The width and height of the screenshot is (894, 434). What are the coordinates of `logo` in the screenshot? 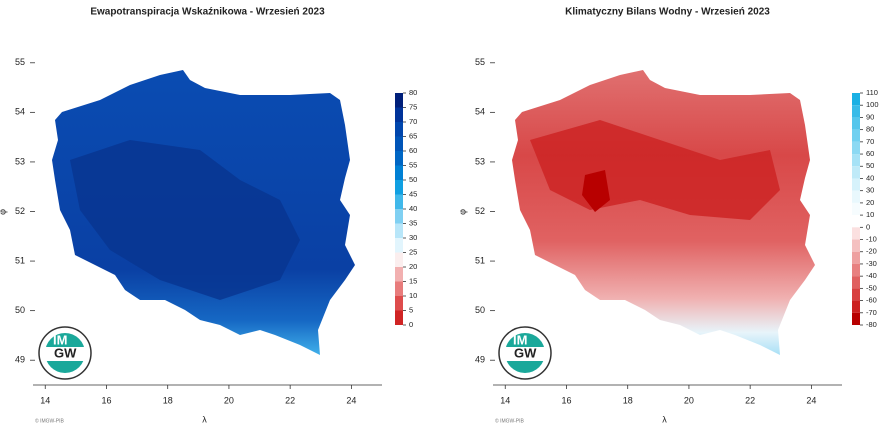 It's located at (65, 353).